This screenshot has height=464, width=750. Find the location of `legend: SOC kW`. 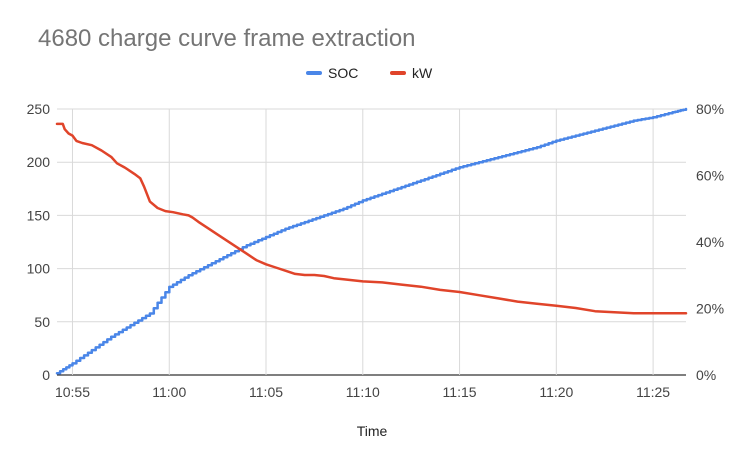

legend: SOC kW is located at coordinates (369, 73).